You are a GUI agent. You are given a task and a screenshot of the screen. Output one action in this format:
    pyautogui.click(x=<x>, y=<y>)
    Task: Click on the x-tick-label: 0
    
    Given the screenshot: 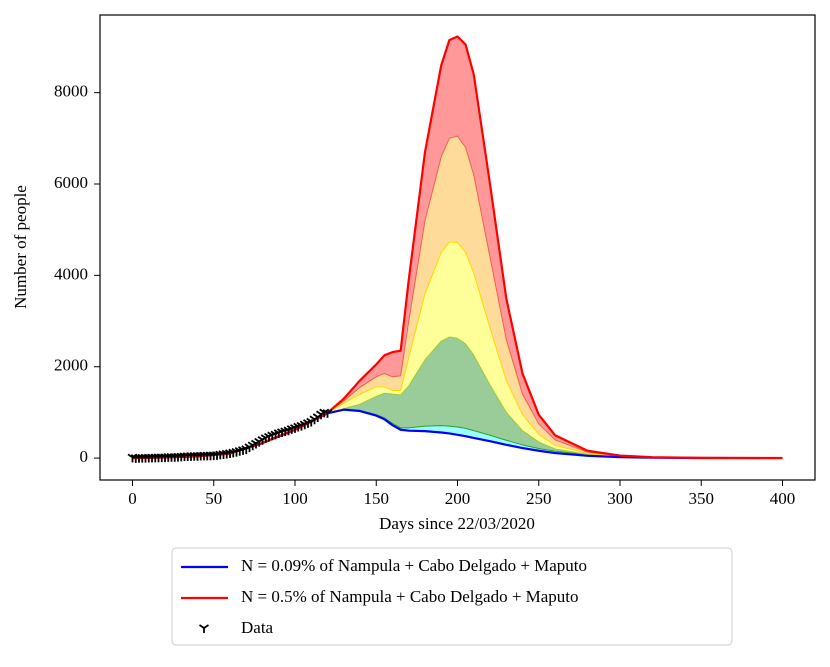 What is the action you would take?
    pyautogui.click(x=132, y=498)
    